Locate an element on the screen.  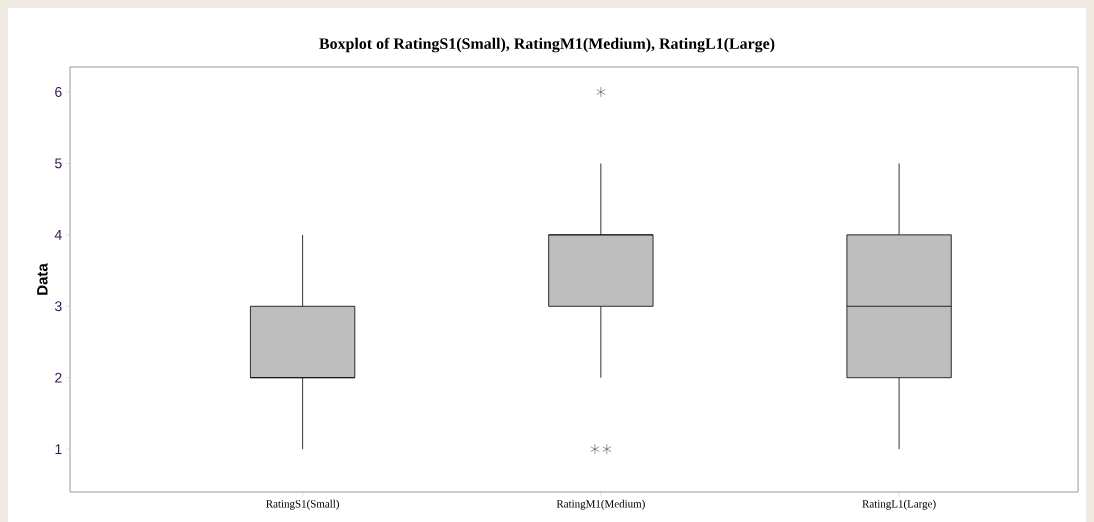
x-tick-label: RatingL1(Large) is located at coordinates (899, 504).